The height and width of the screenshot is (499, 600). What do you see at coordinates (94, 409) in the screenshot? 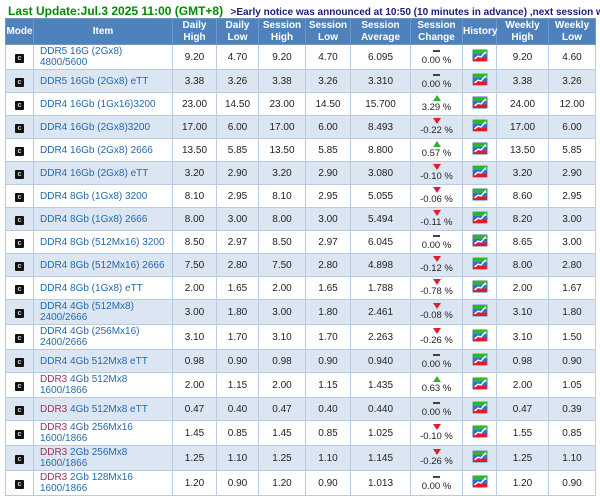
I see `item-link: DDR3 4Gb 512Mx8 eTT` at bounding box center [94, 409].